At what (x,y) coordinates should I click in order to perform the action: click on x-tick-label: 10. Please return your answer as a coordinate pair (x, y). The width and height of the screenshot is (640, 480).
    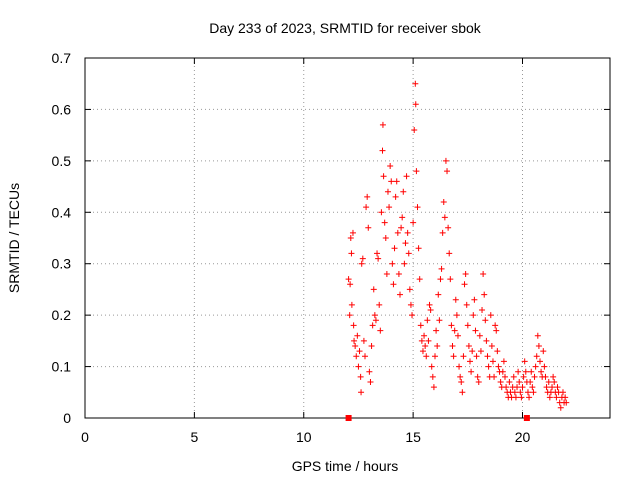
    Looking at the image, I should click on (304, 437).